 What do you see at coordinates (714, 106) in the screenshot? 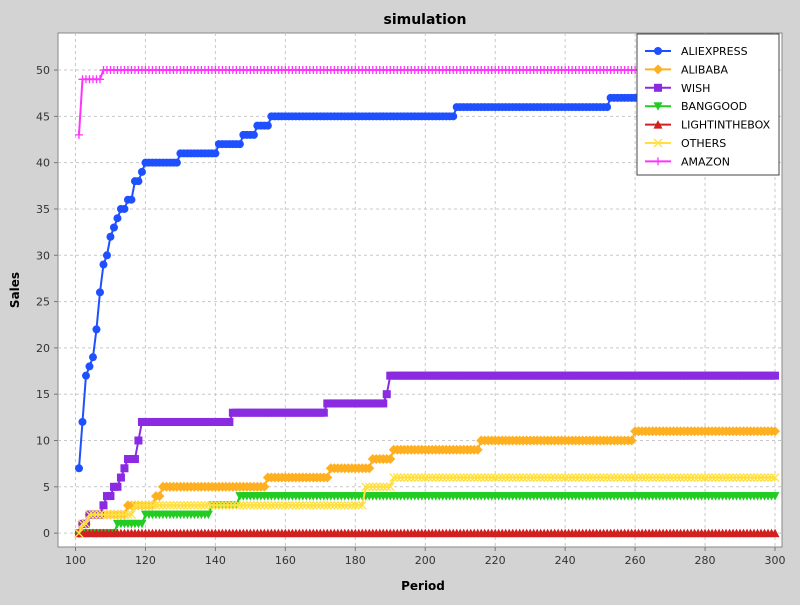
I see `legend-label-banggood: BANGGOOD` at bounding box center [714, 106].